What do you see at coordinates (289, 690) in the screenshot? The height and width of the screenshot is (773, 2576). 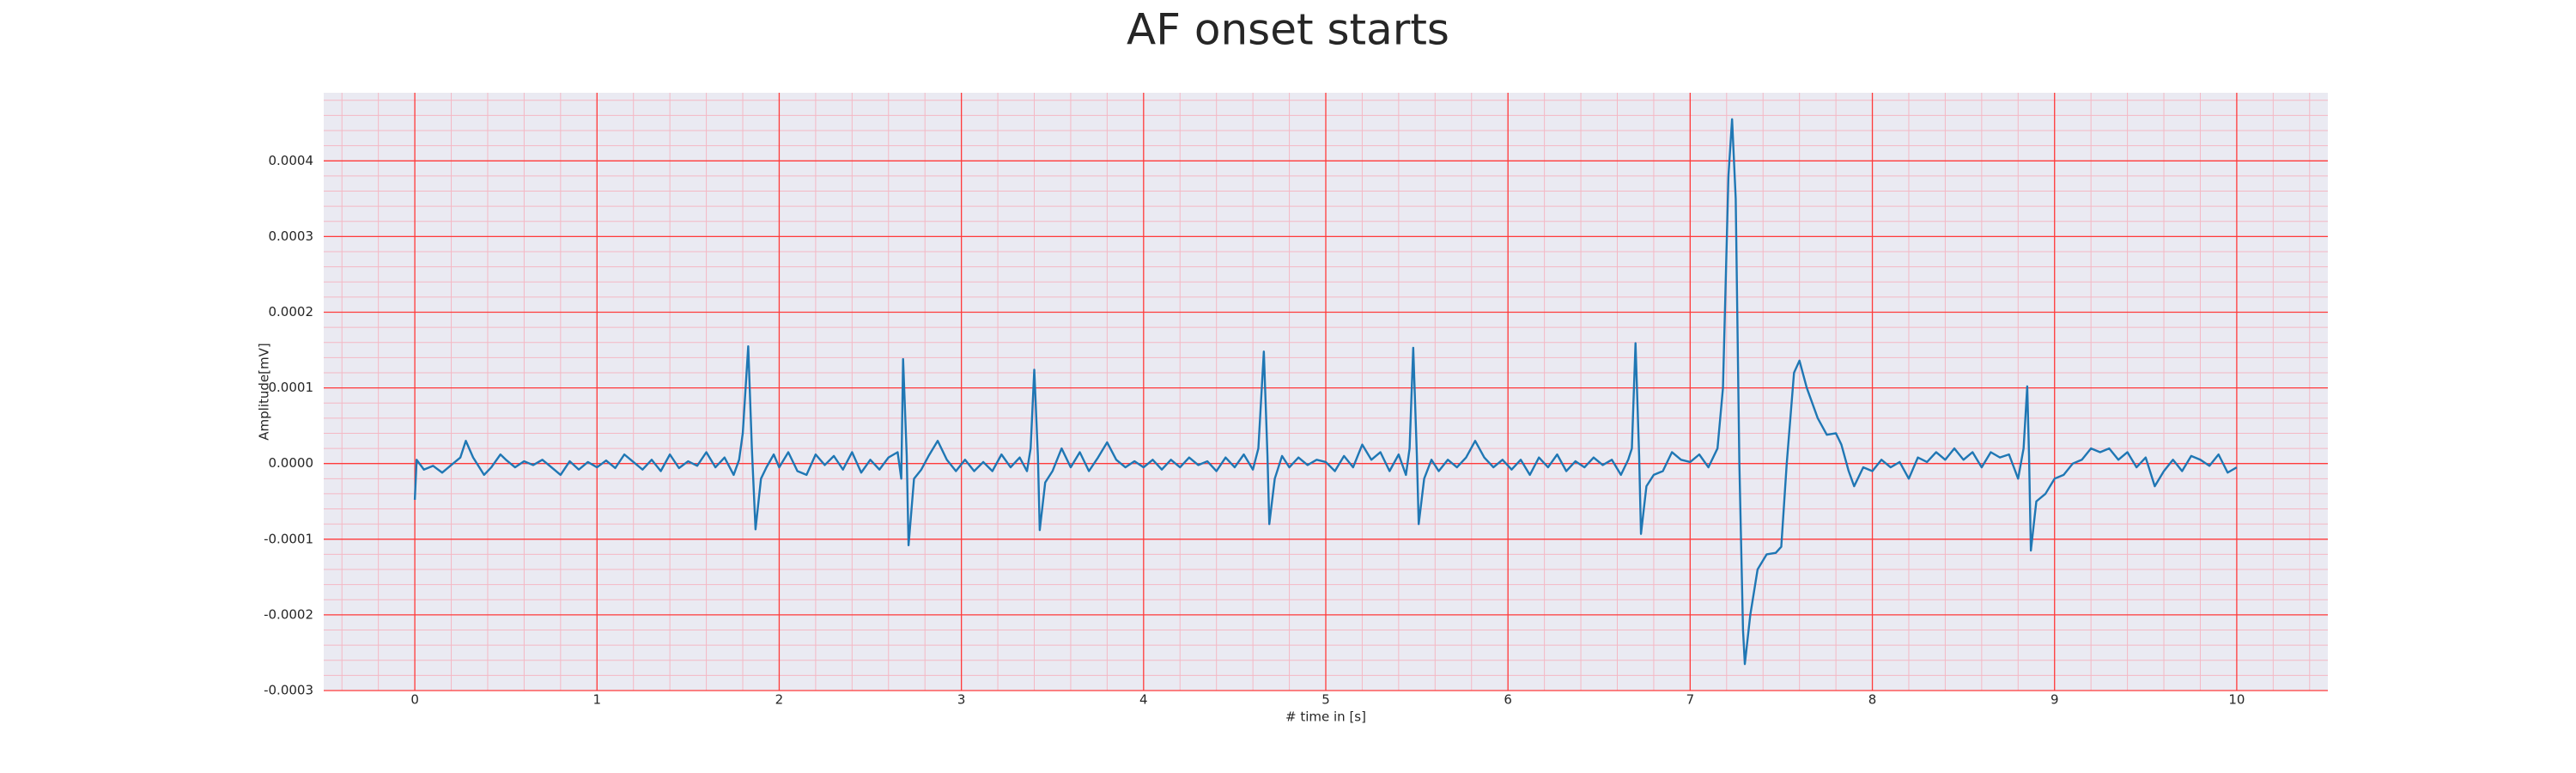 I see `y-tick-label: -0.0003` at bounding box center [289, 690].